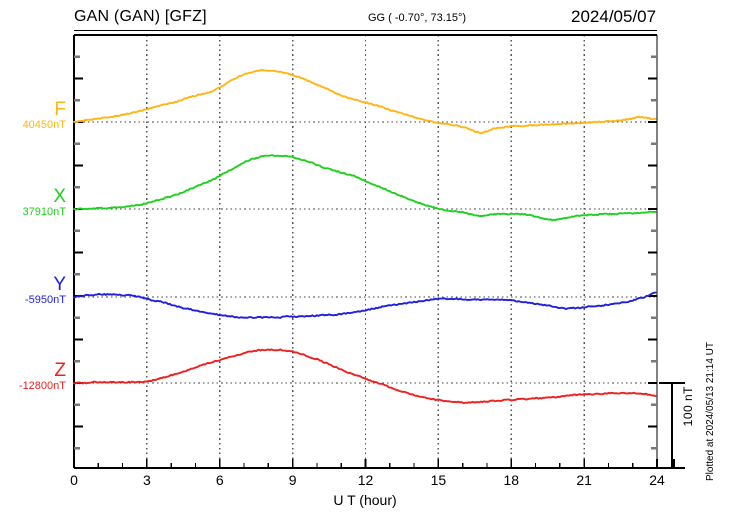 This screenshot has height=520, width=730. Describe the element at coordinates (688, 406) in the screenshot. I see `scale-bar-caption: 100 nT` at that location.